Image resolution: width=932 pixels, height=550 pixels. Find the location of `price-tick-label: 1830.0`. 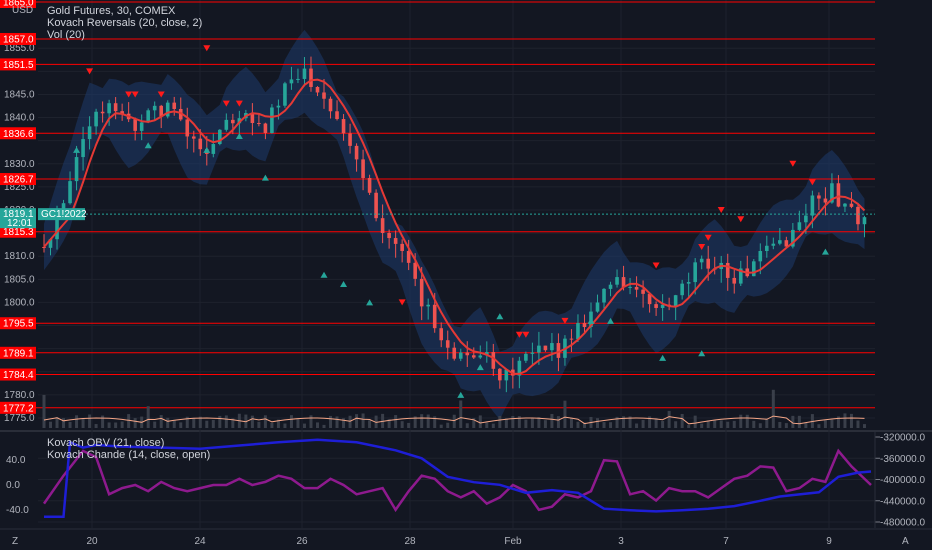

price-tick-label: 1830.0 is located at coordinates (19, 164).